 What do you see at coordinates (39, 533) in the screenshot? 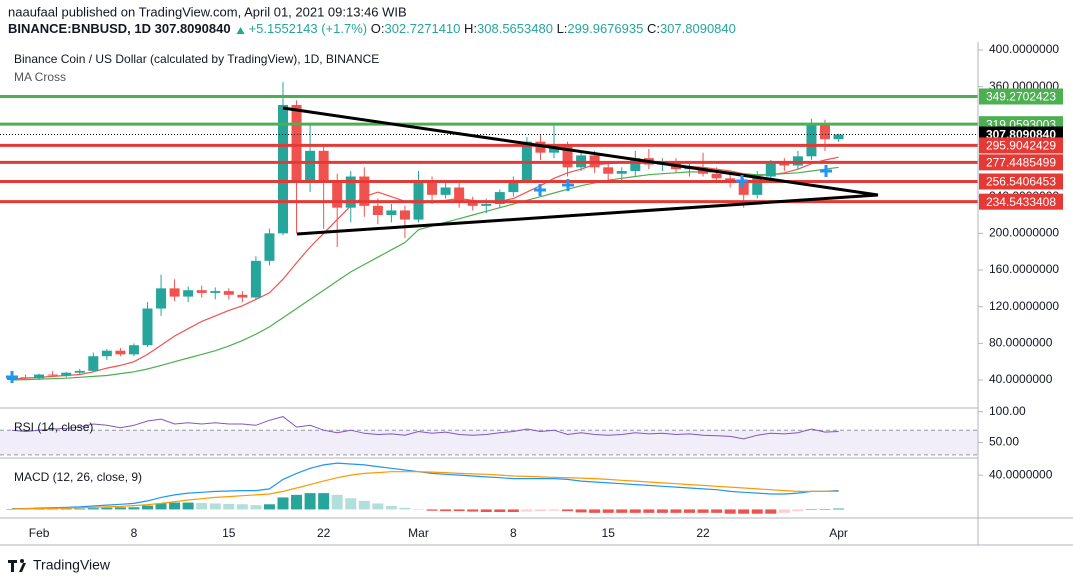
I see `x-tick-label: Feb` at bounding box center [39, 533].